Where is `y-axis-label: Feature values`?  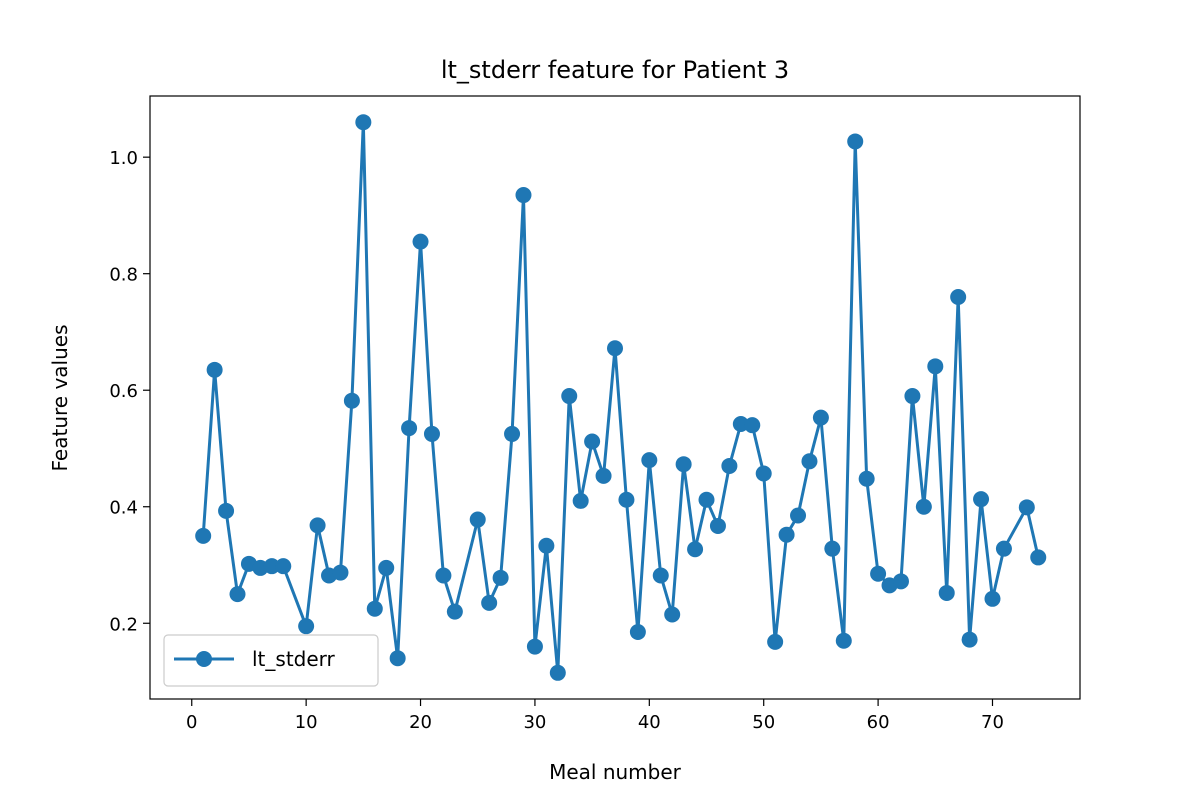
y-axis-label: Feature values is located at coordinates (60, 398).